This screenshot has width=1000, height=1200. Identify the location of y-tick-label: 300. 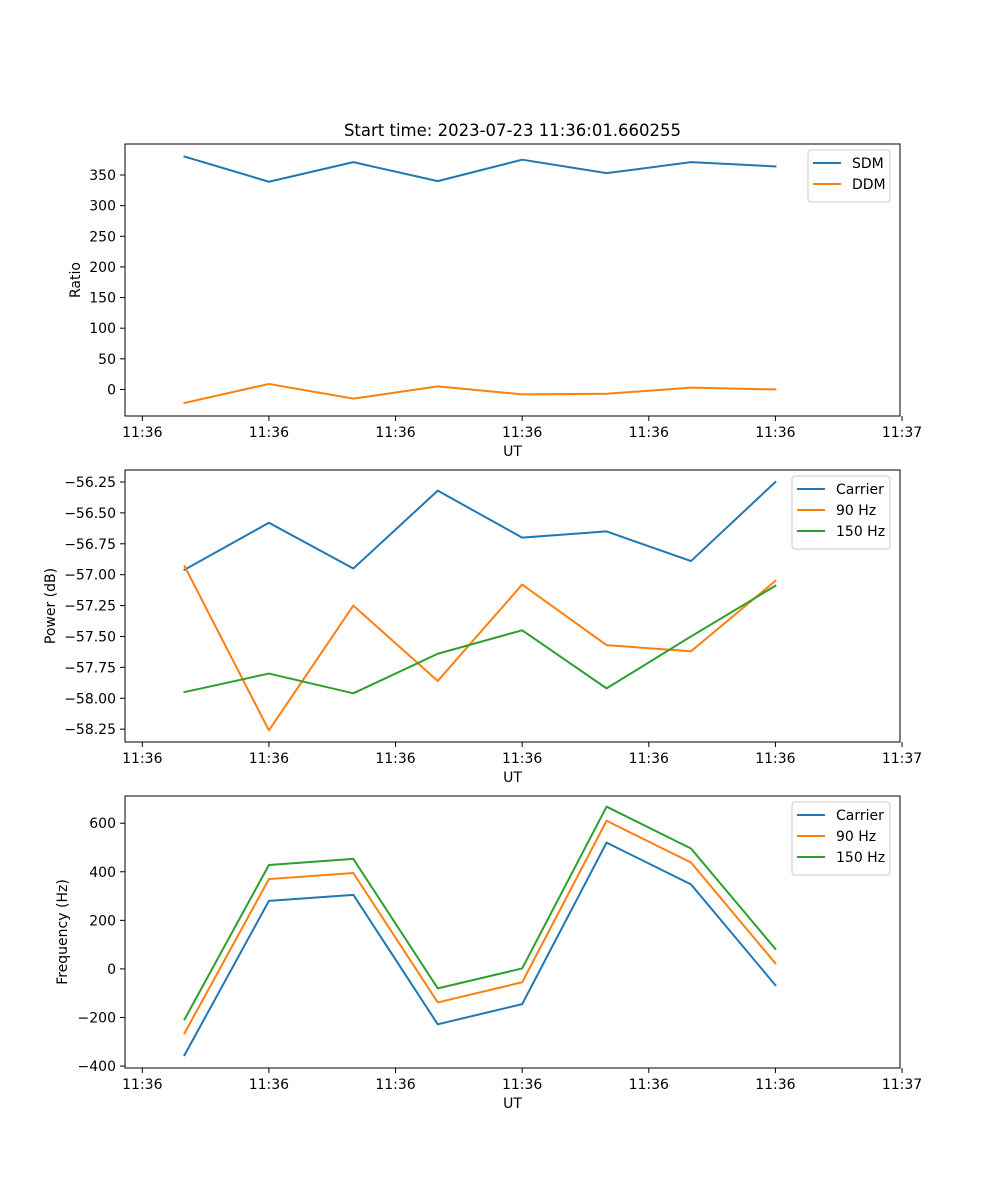
(102, 207).